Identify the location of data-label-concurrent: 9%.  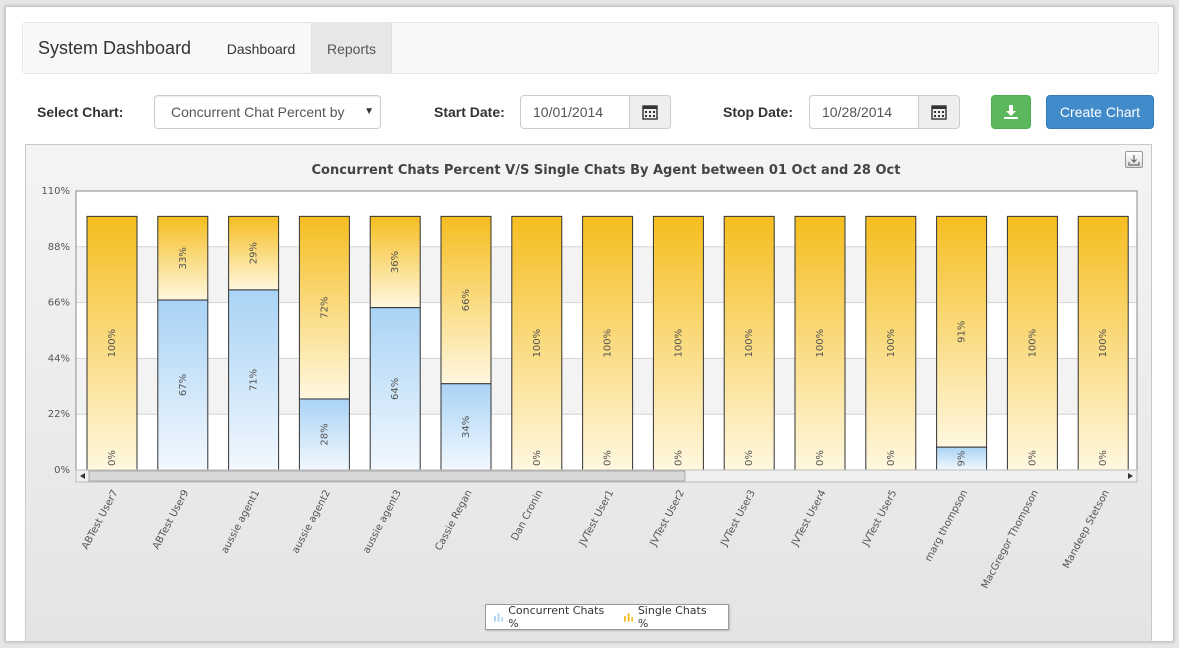
(962, 459).